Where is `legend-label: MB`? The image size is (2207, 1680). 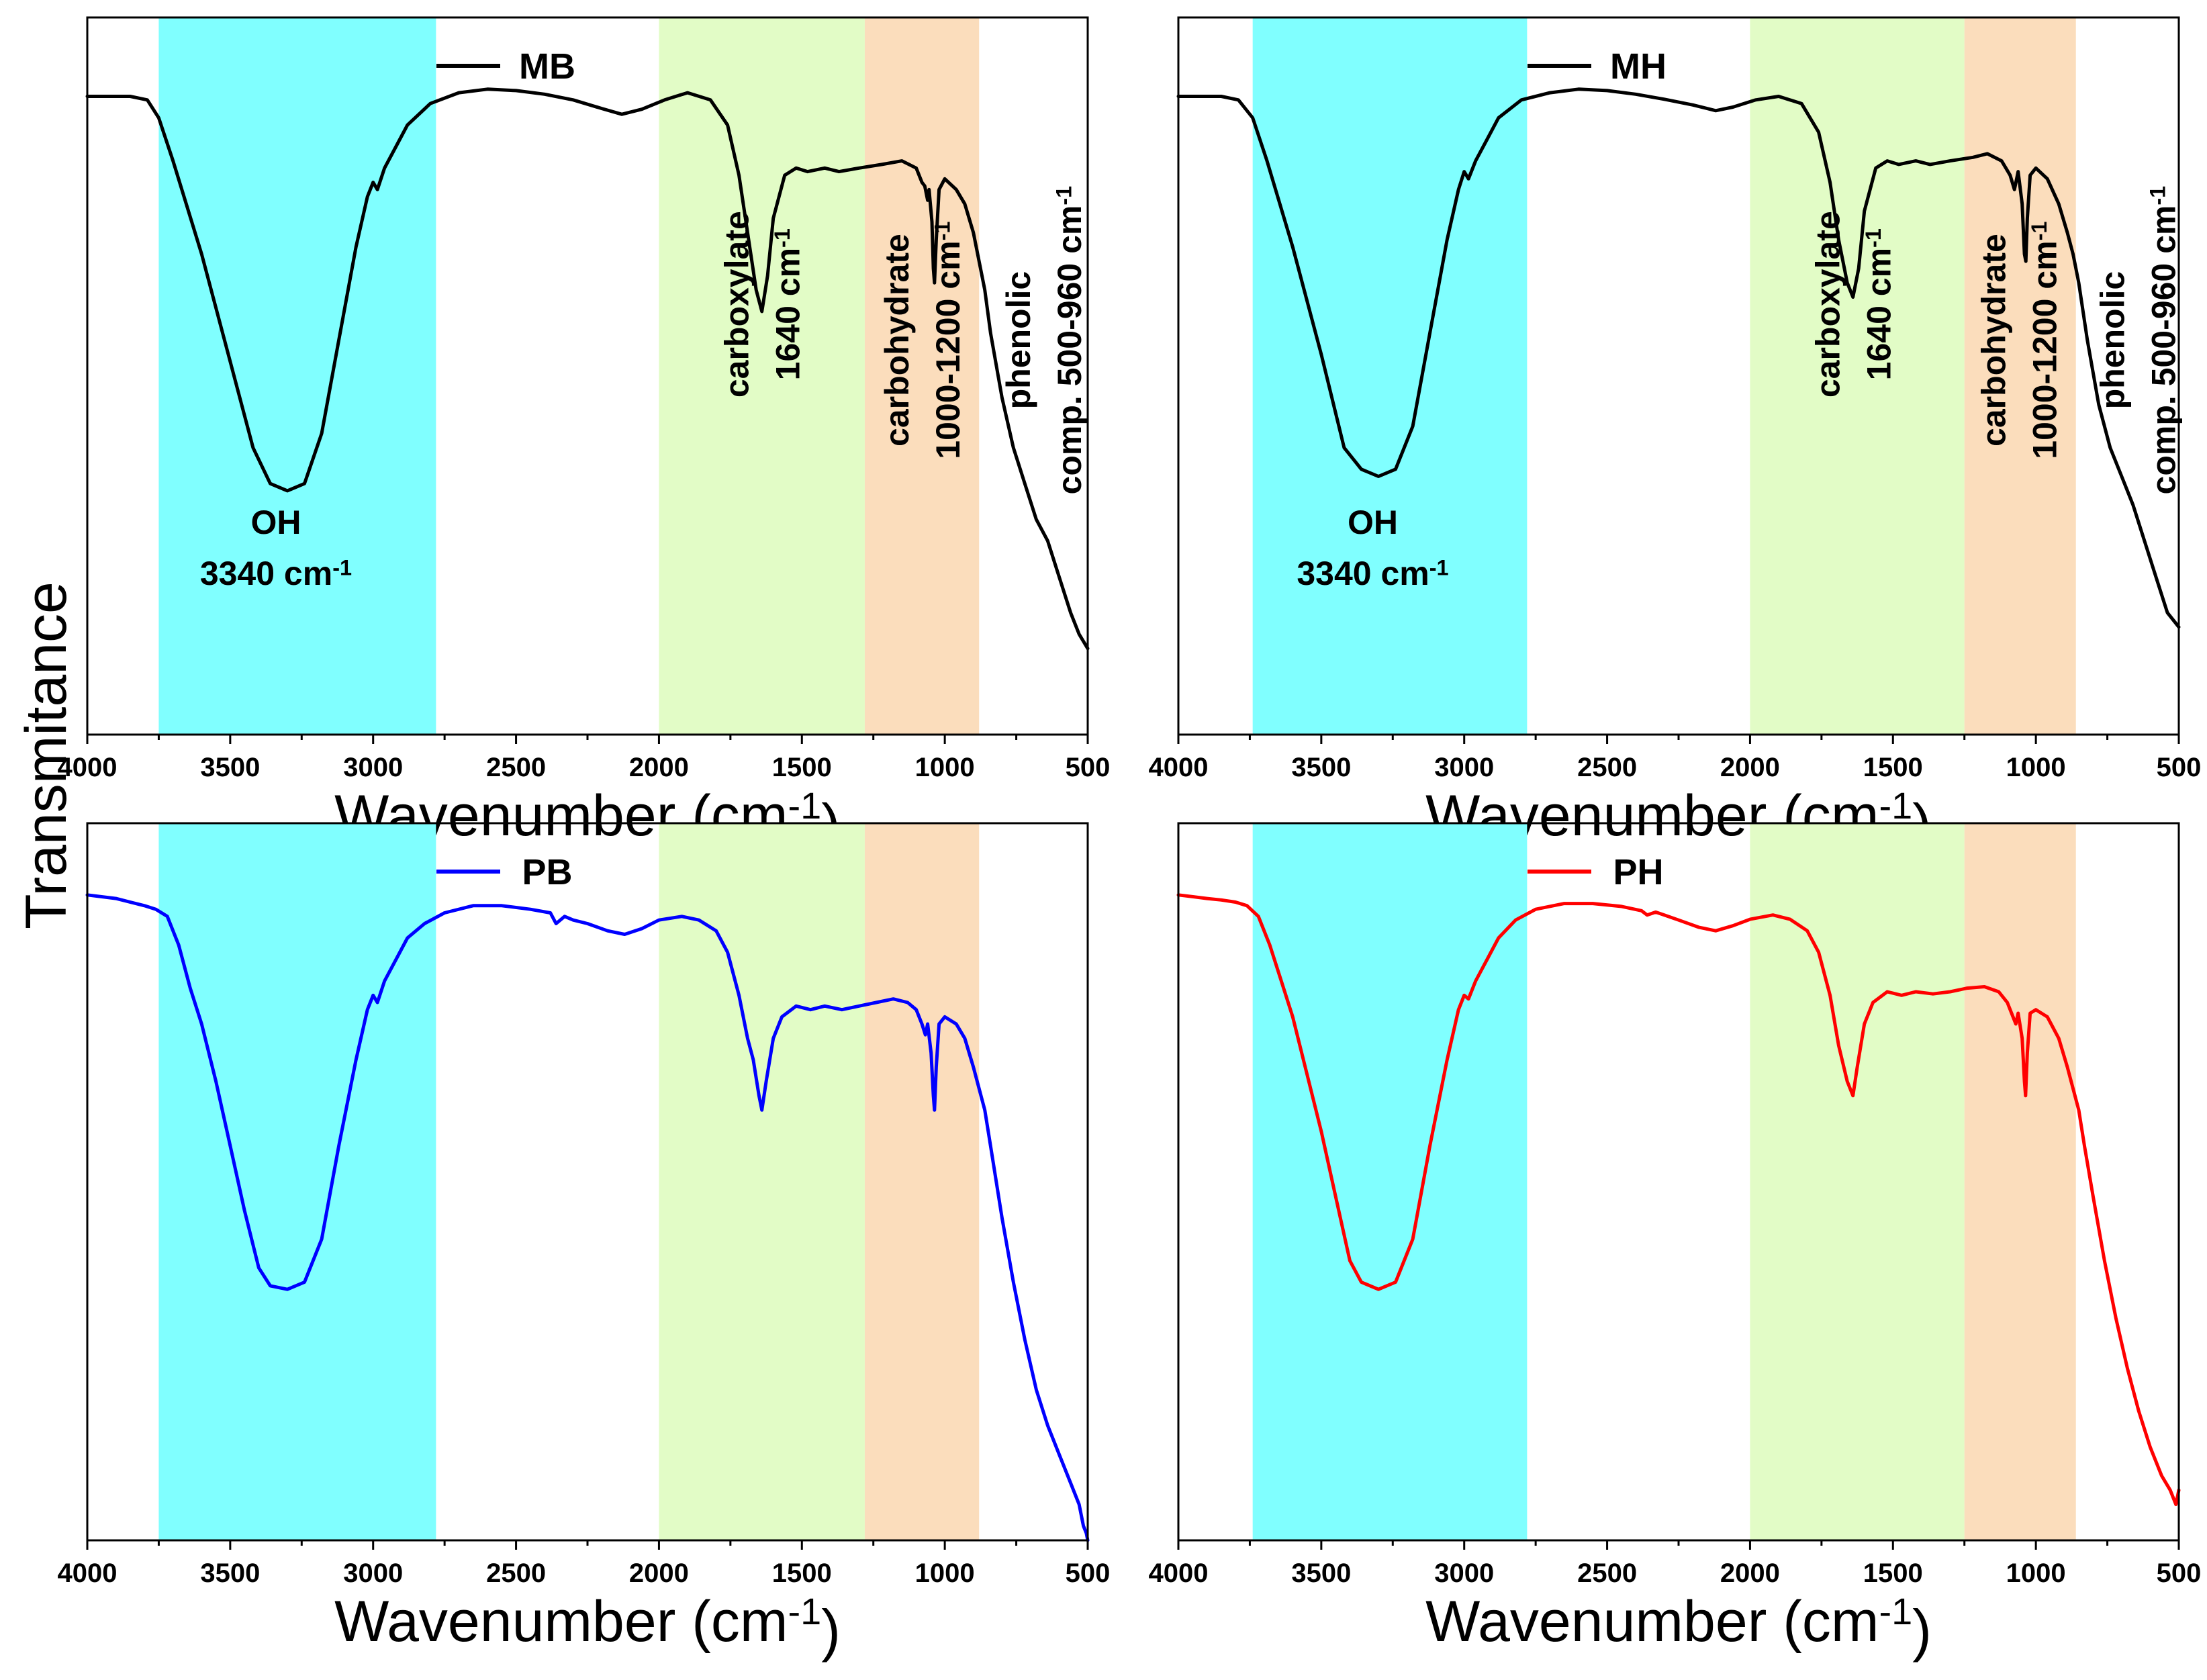
legend-label: MB is located at coordinates (547, 67).